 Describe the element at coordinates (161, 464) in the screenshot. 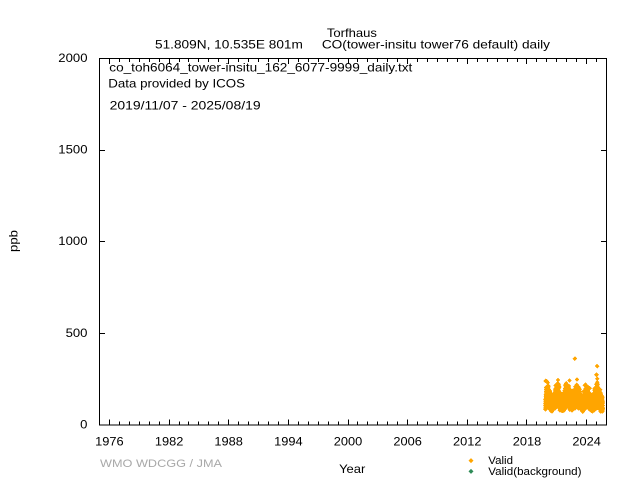

I see `svg-text: WMO WDCGG / JMA` at that location.